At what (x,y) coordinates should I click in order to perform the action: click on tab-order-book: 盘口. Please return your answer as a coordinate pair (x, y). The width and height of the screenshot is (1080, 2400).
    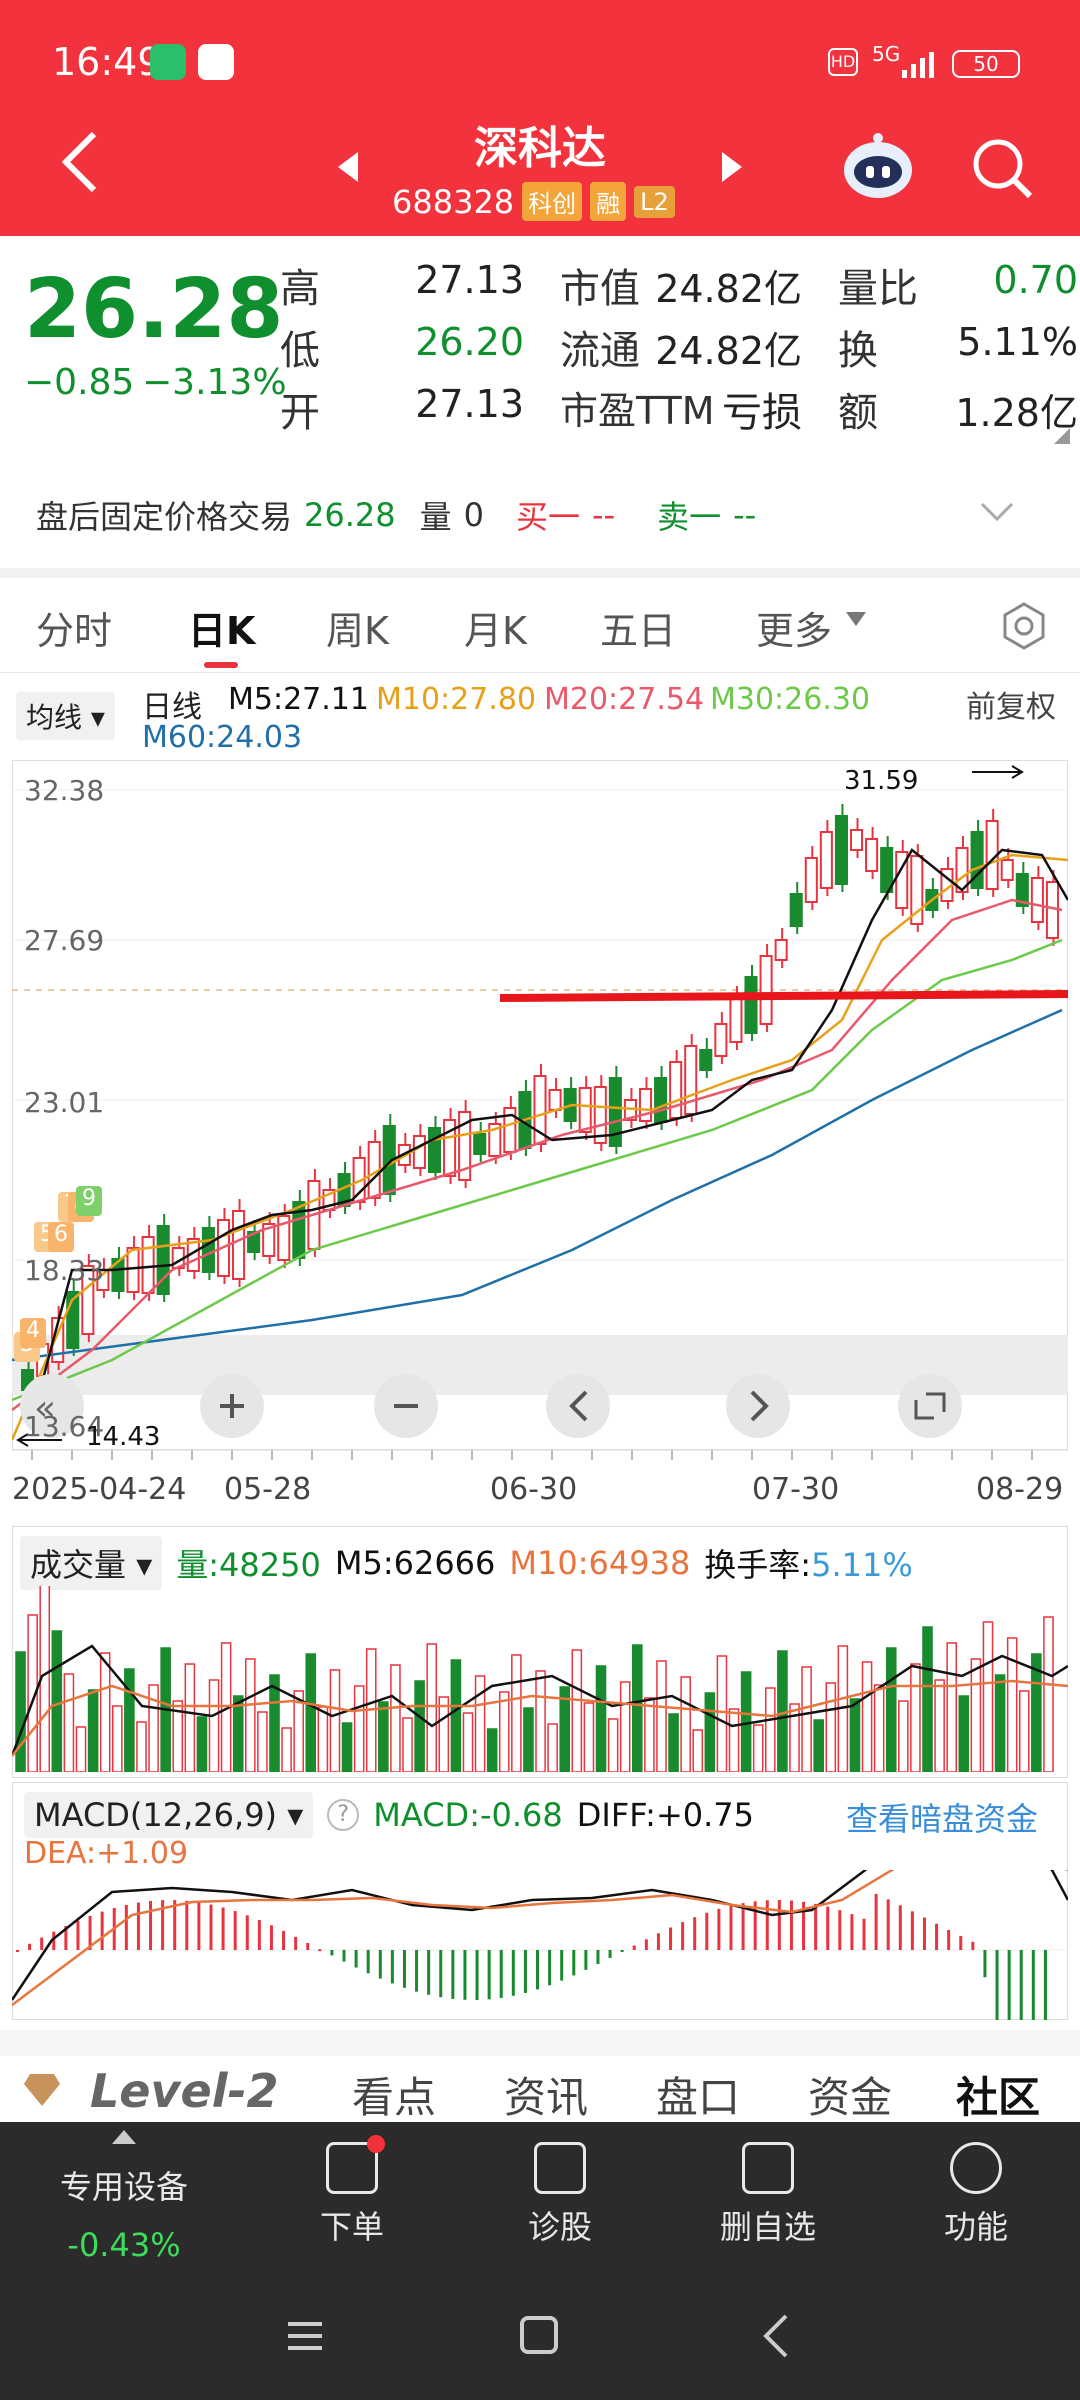
    Looking at the image, I should click on (698, 2097).